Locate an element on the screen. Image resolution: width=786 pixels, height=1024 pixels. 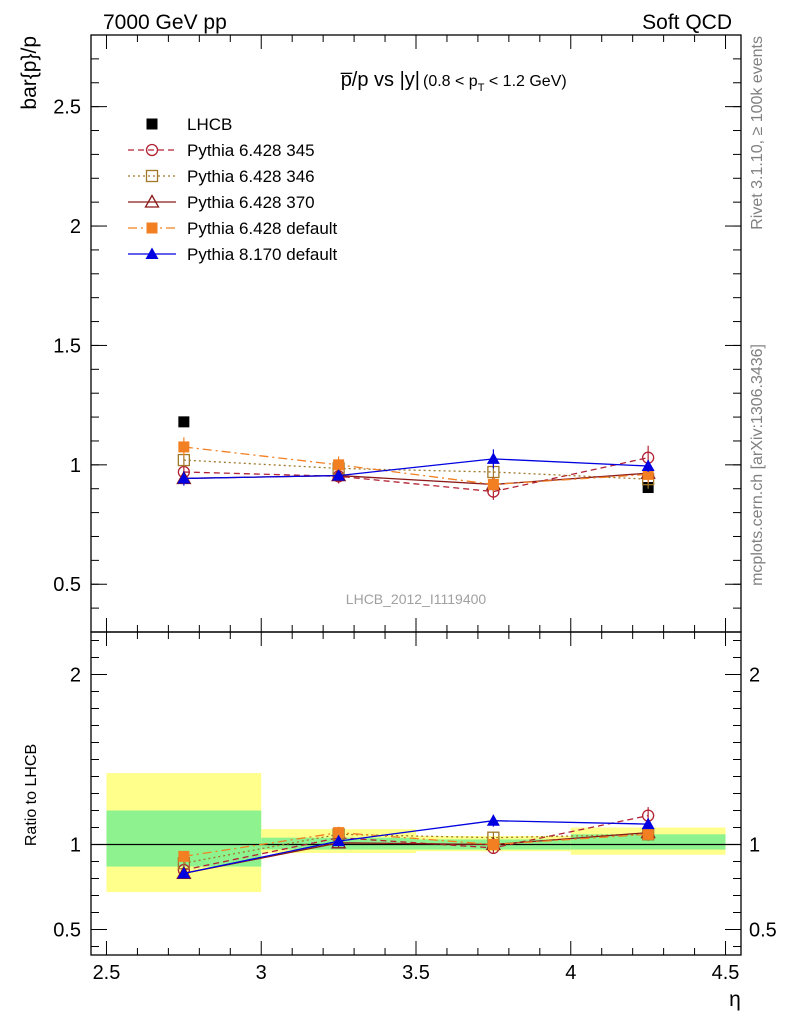
x-tick-label: 2.5 is located at coordinates (107, 973).